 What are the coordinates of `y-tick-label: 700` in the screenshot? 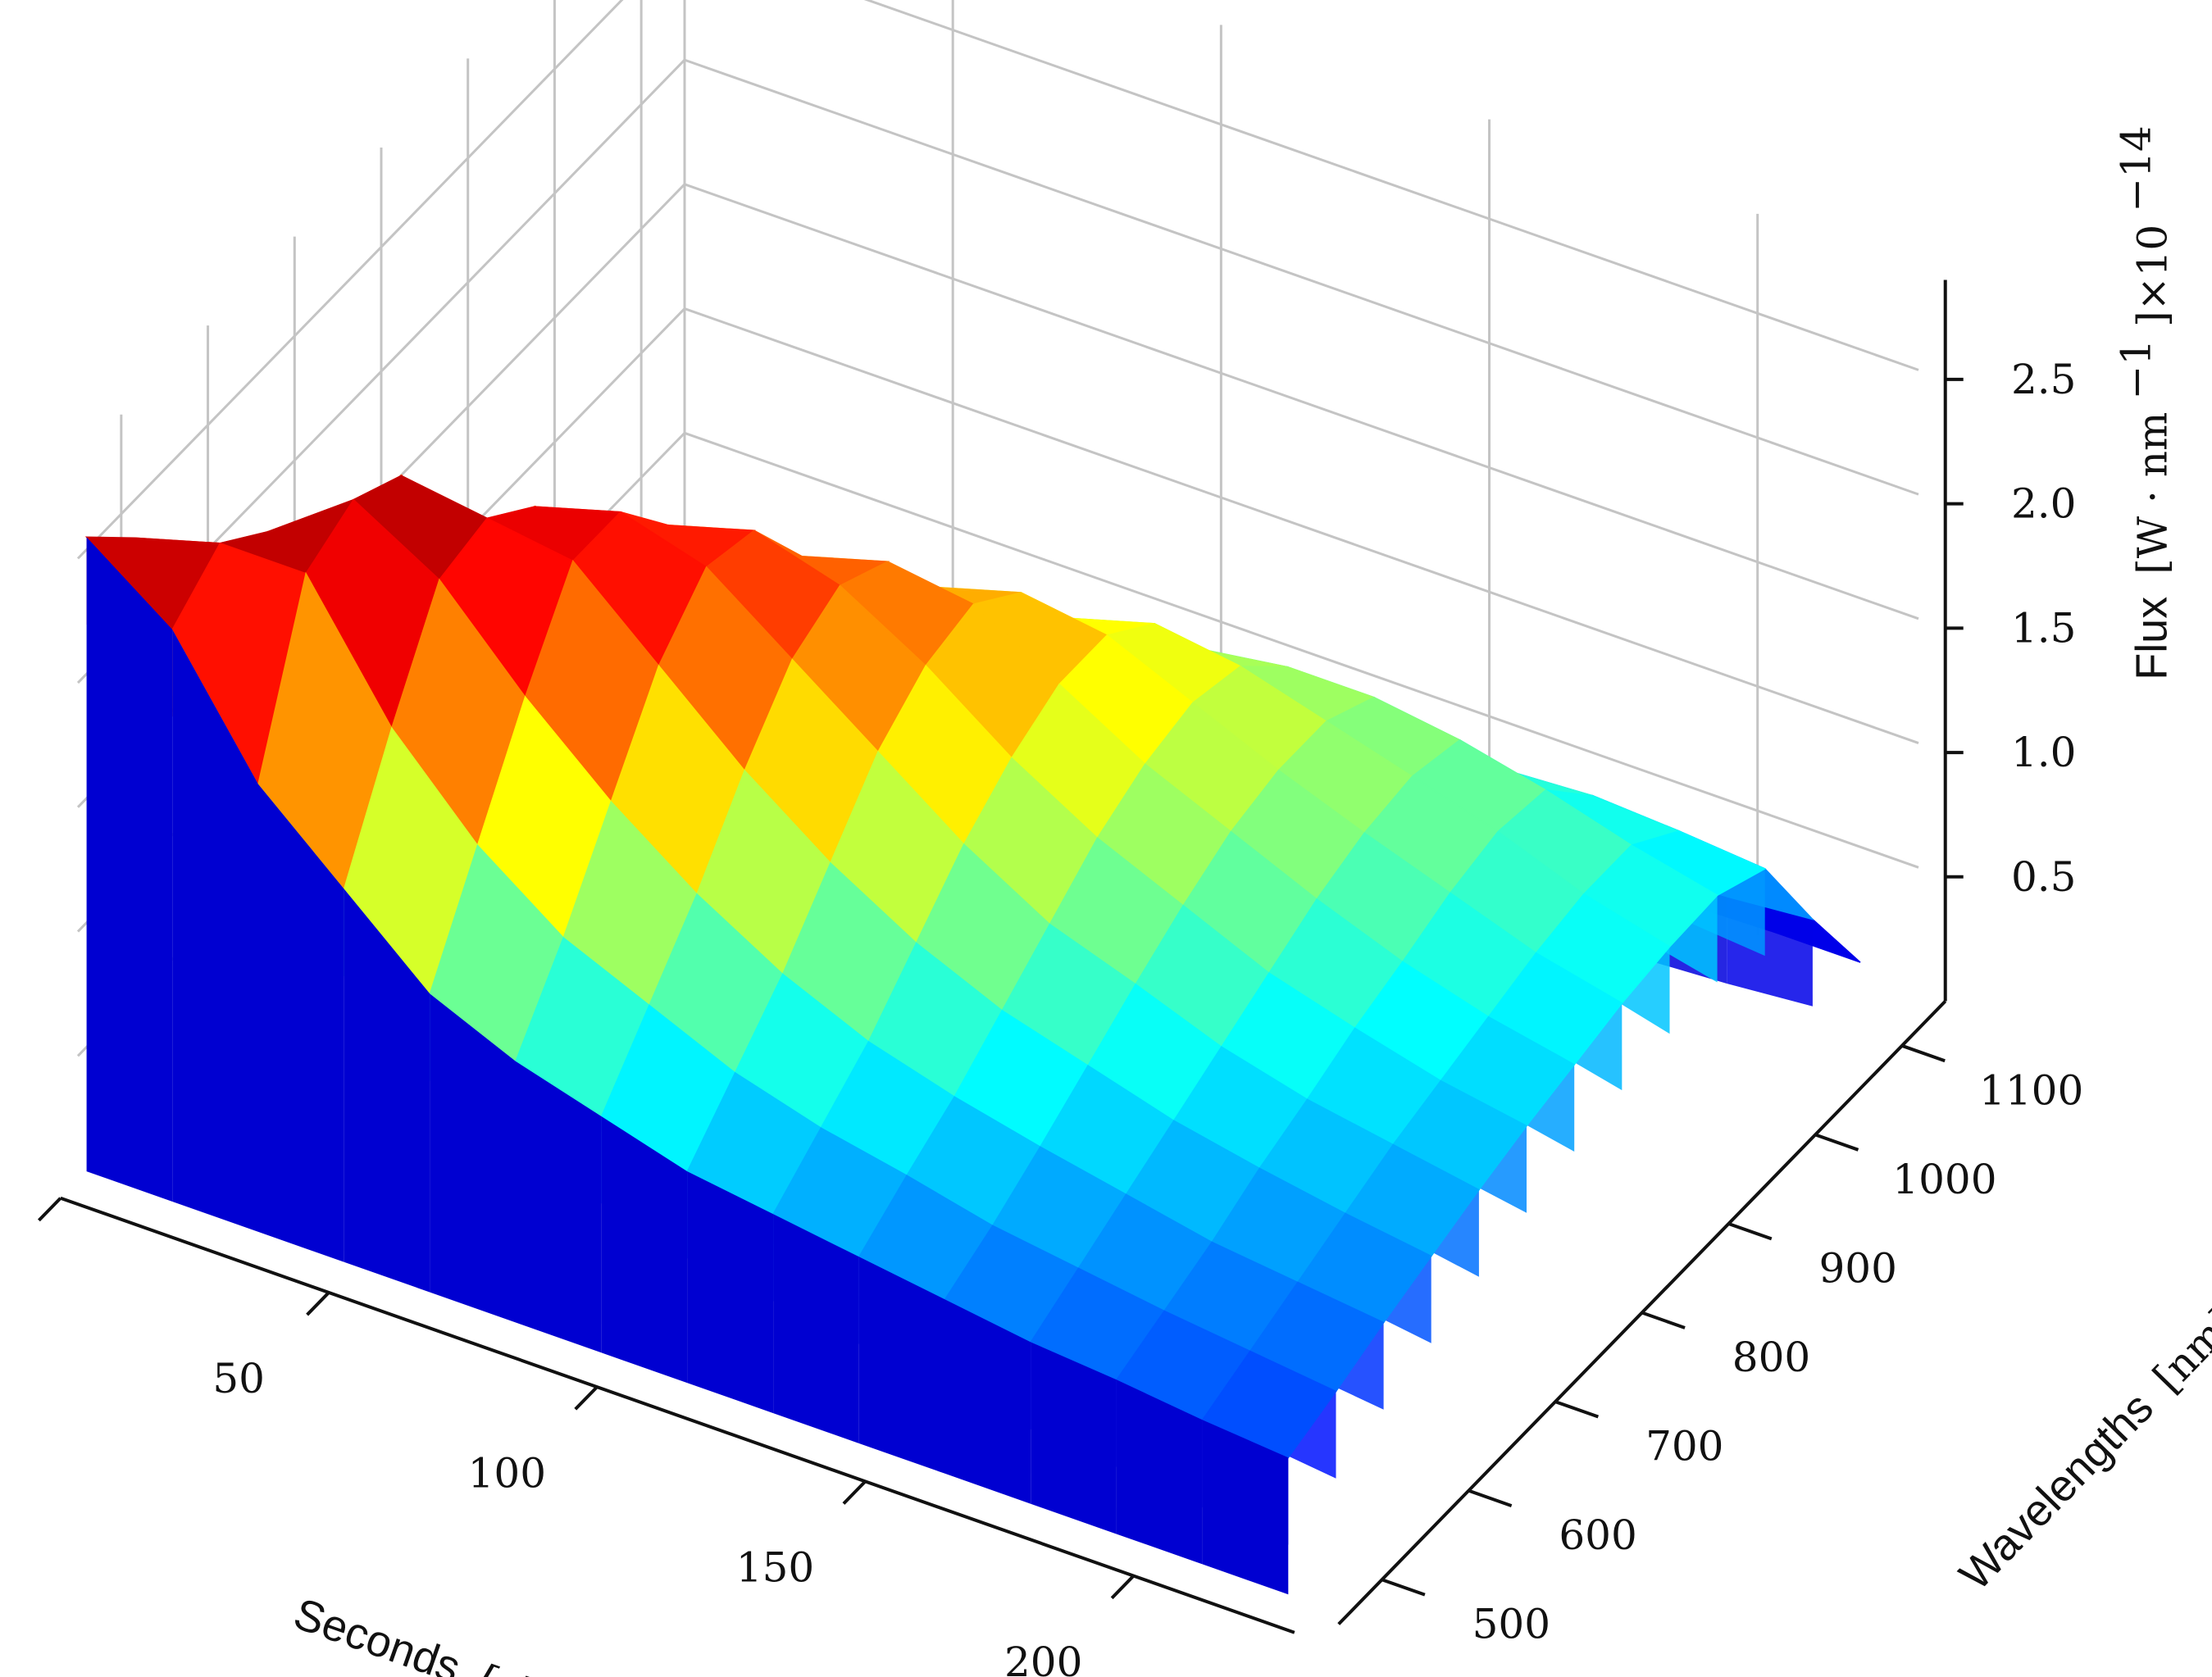 It's located at (1684, 1446).